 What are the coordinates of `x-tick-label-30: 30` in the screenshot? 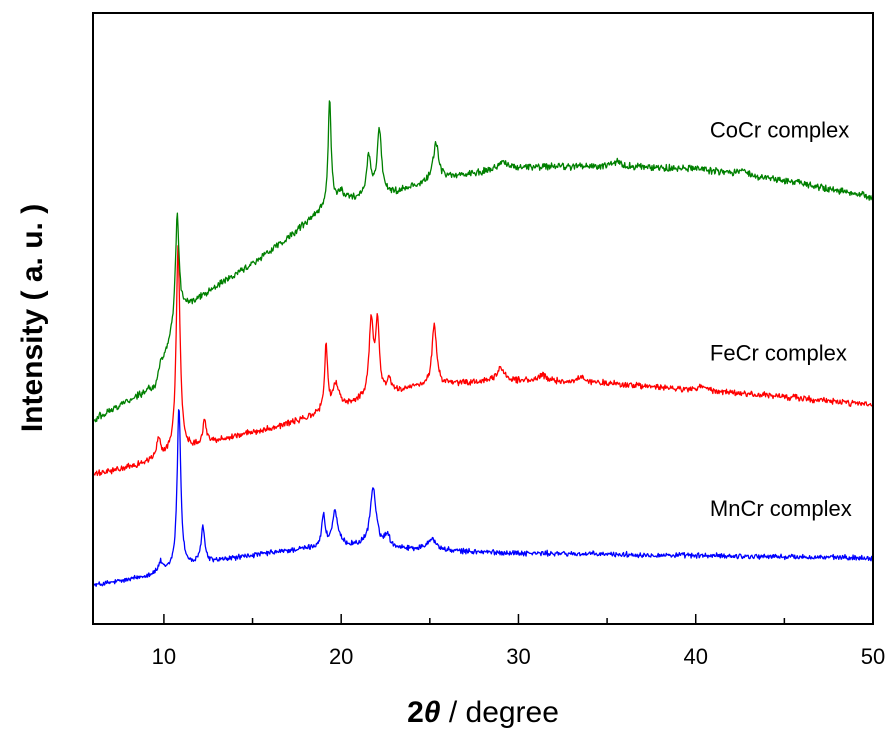 It's located at (518, 656).